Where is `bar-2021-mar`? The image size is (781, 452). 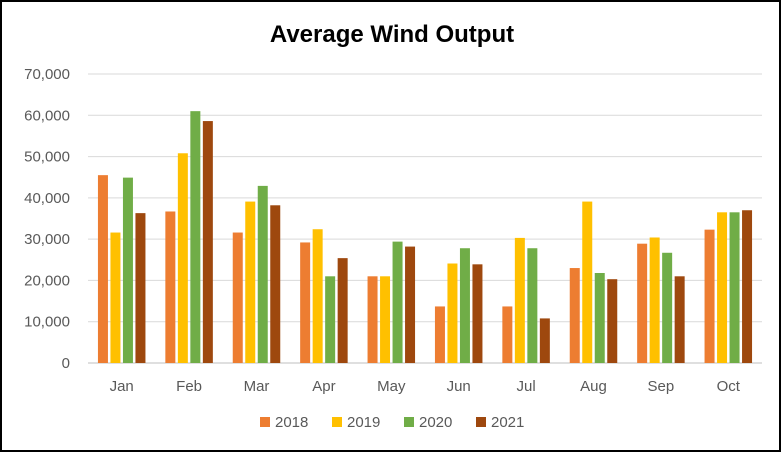 bar-2021-mar is located at coordinates (275, 284).